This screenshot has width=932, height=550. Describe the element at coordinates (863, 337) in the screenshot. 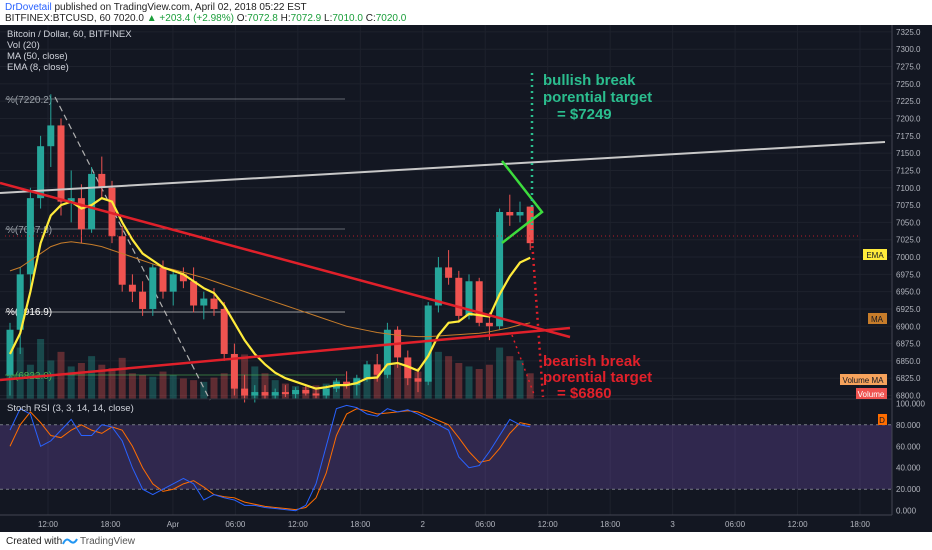

I see `axis-tags: EMA MA Volume MA Volume D` at that location.